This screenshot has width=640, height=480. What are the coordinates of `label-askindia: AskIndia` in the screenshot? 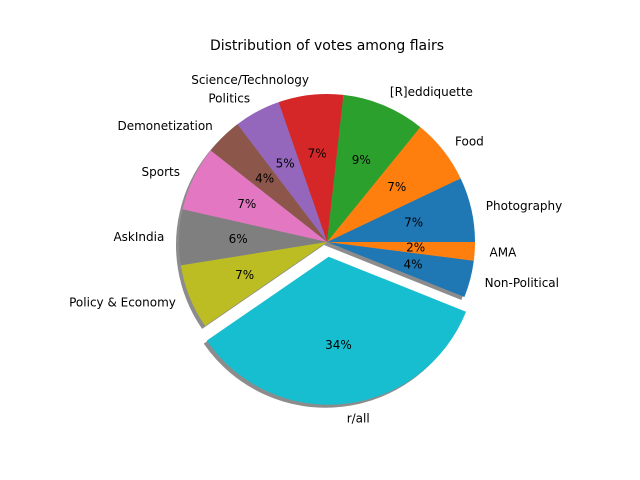 It's located at (138, 237).